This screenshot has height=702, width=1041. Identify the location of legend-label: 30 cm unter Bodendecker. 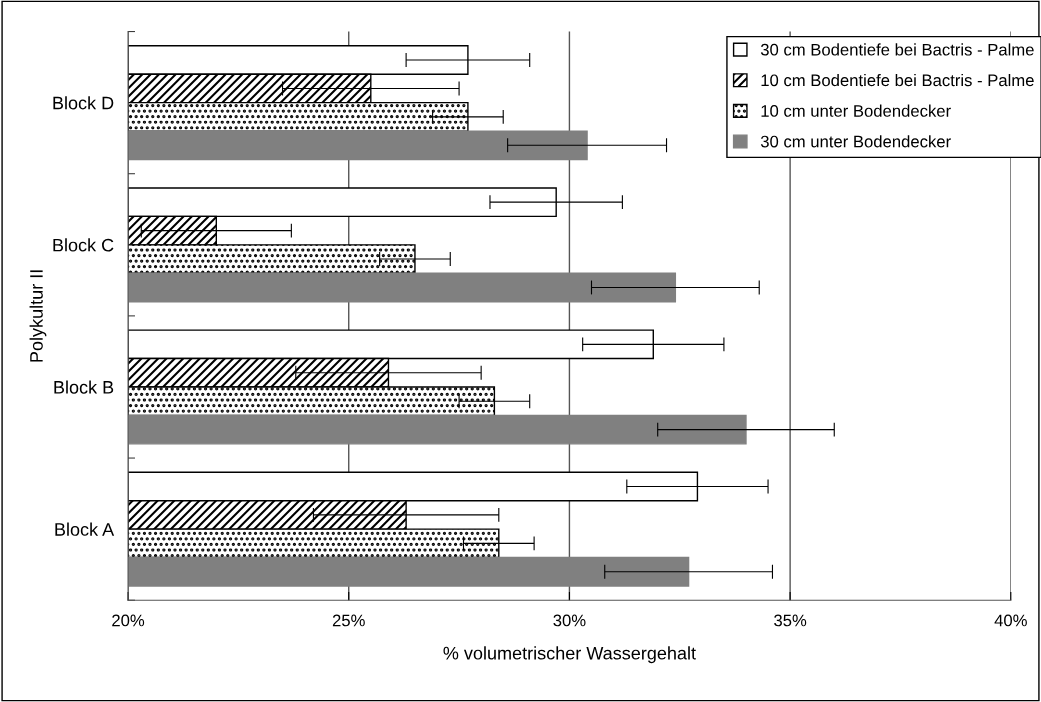
(855, 141).